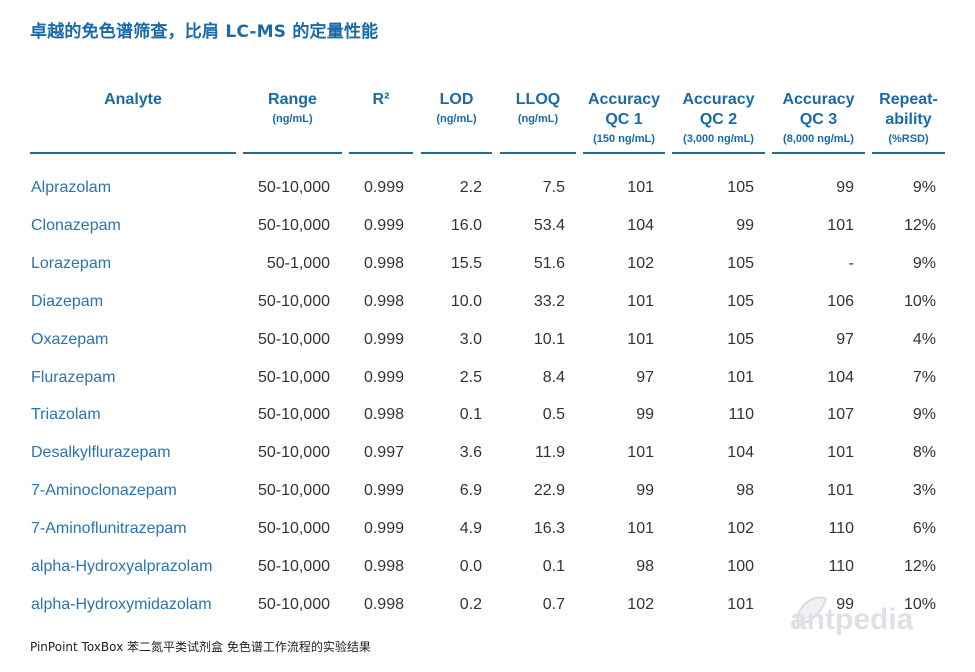  Describe the element at coordinates (549, 301) in the screenshot. I see `table-cell: 33.2` at that location.